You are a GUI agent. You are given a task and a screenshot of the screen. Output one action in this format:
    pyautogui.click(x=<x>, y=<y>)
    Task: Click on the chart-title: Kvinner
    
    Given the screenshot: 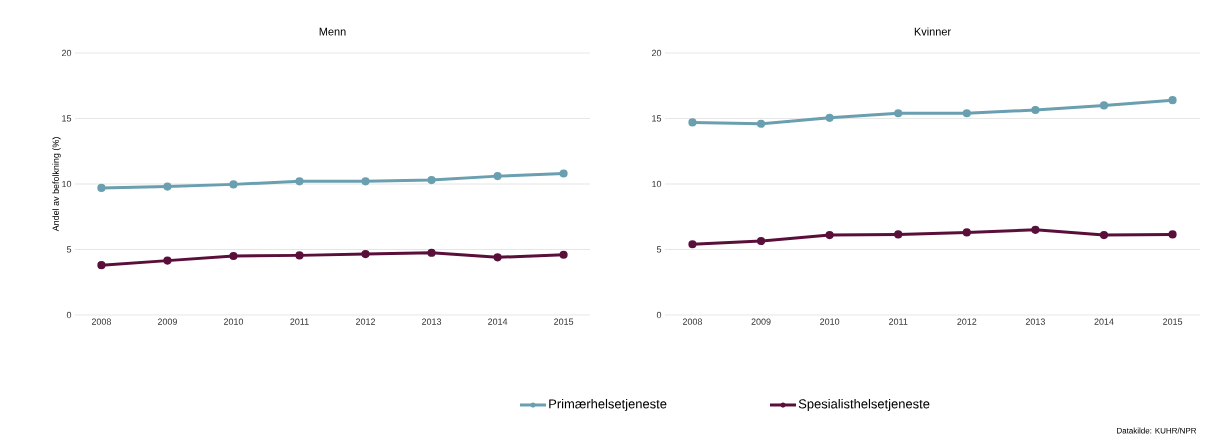 What is the action you would take?
    pyautogui.click(x=932, y=31)
    